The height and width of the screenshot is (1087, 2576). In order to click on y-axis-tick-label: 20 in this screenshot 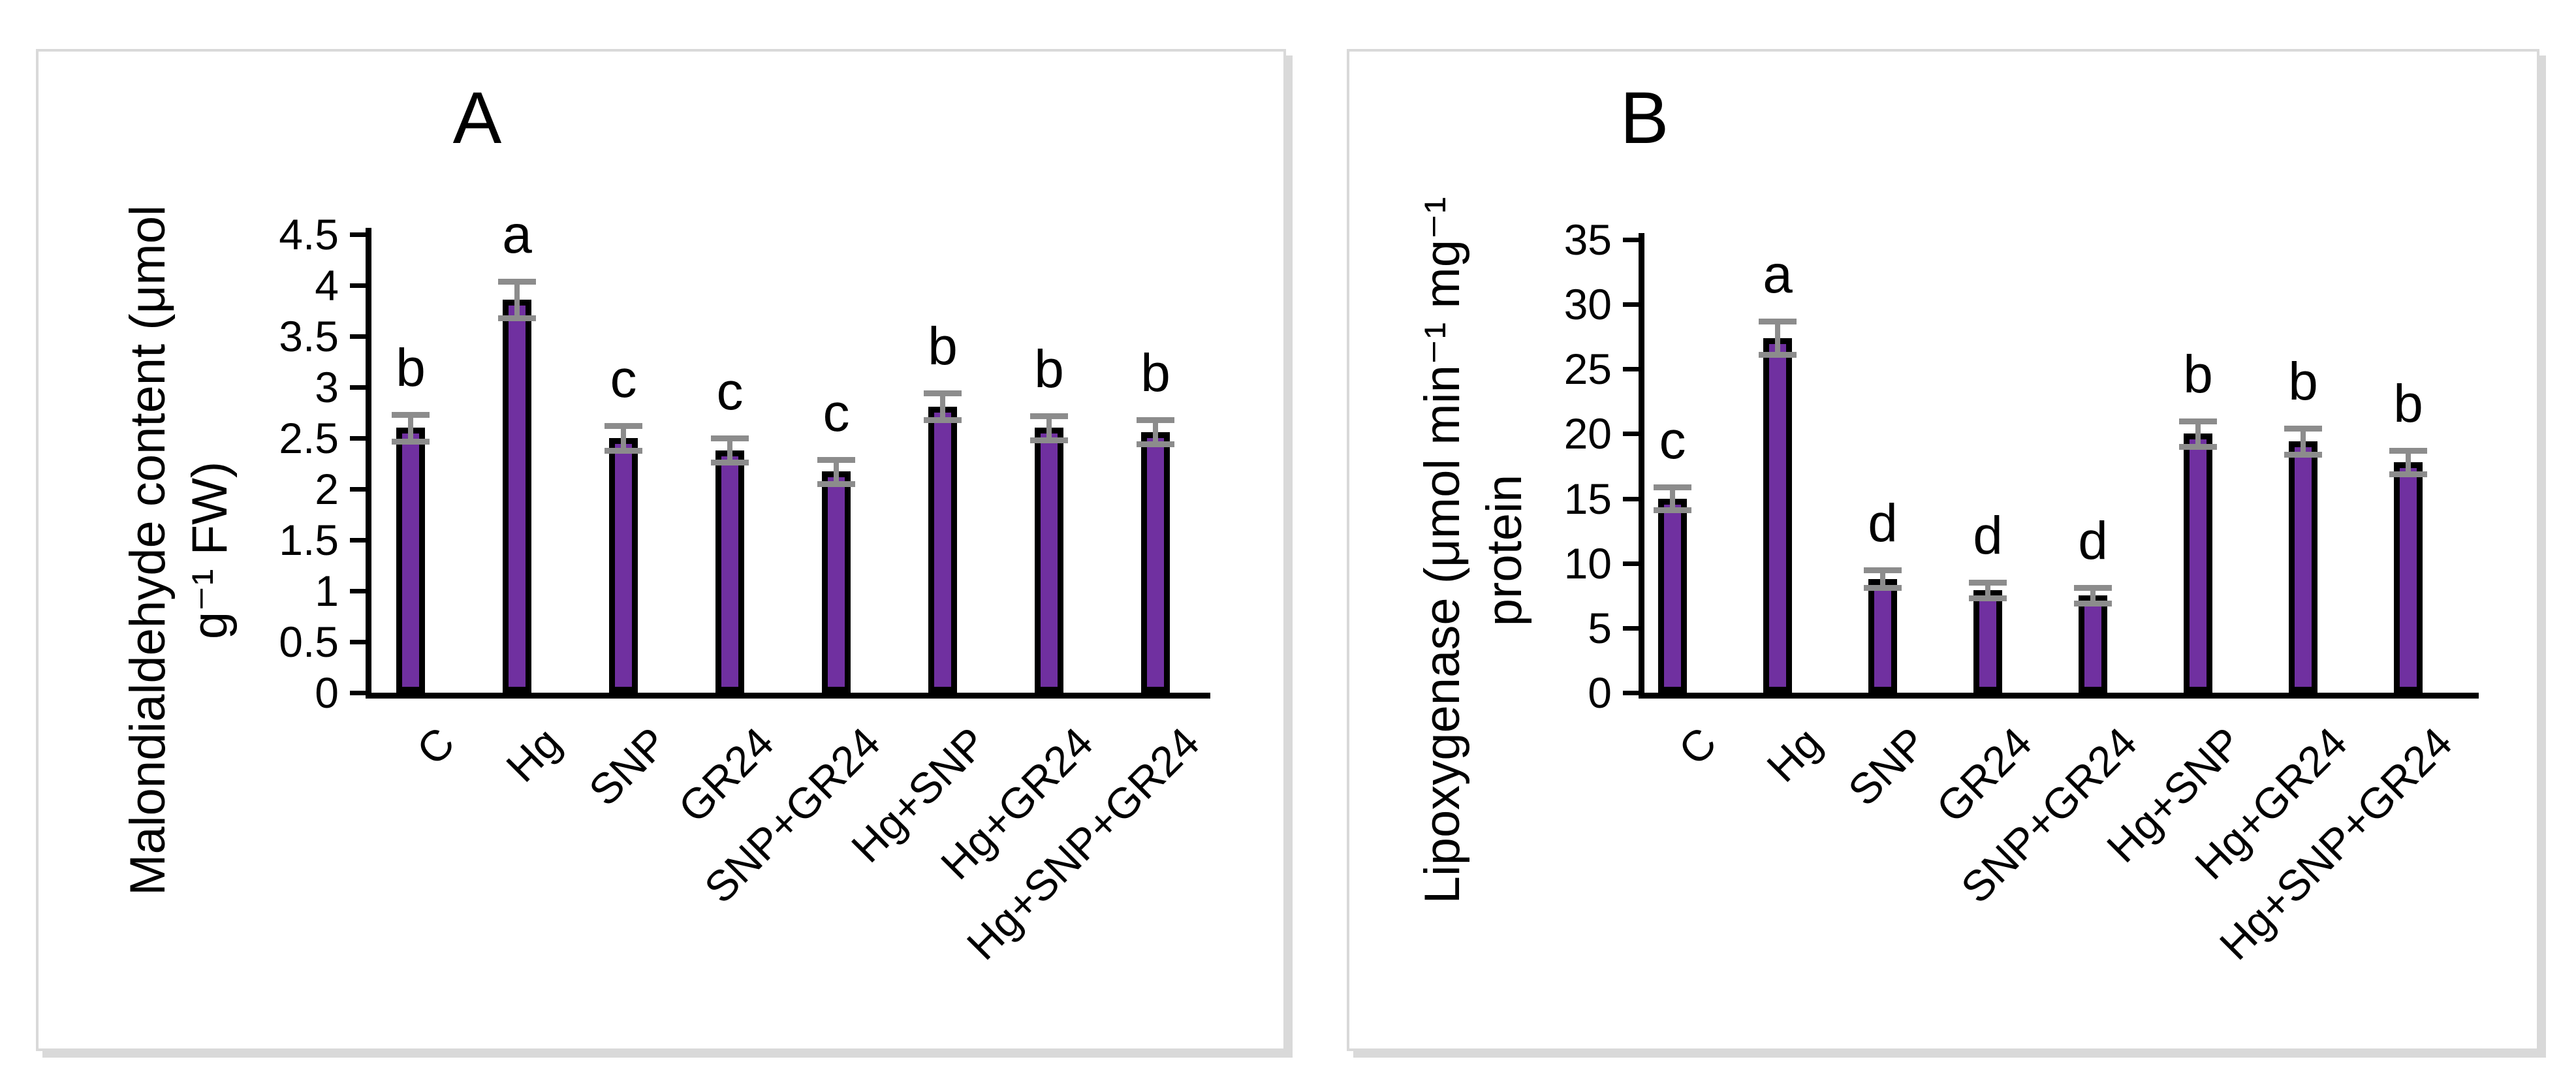, I will do `click(1587, 433)`.